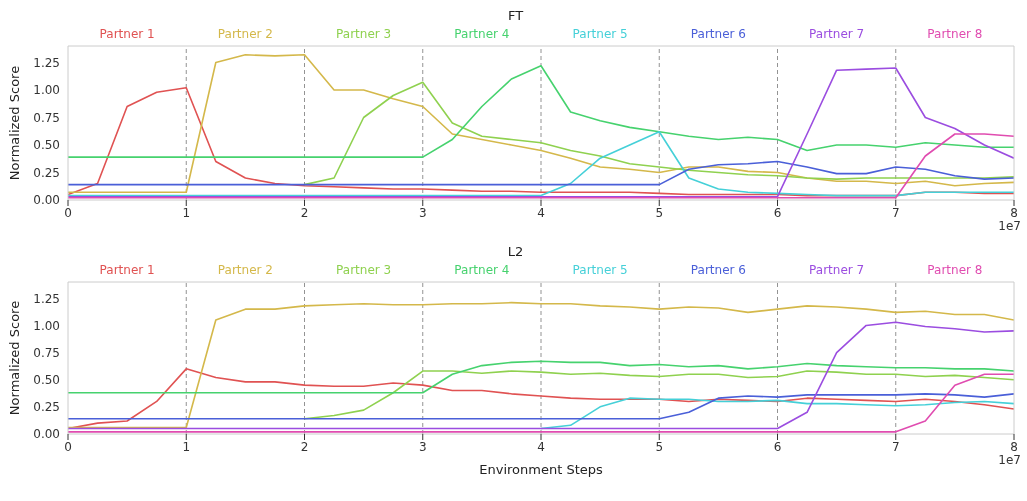  I want to click on chart-title: FT, so click(515, 15).